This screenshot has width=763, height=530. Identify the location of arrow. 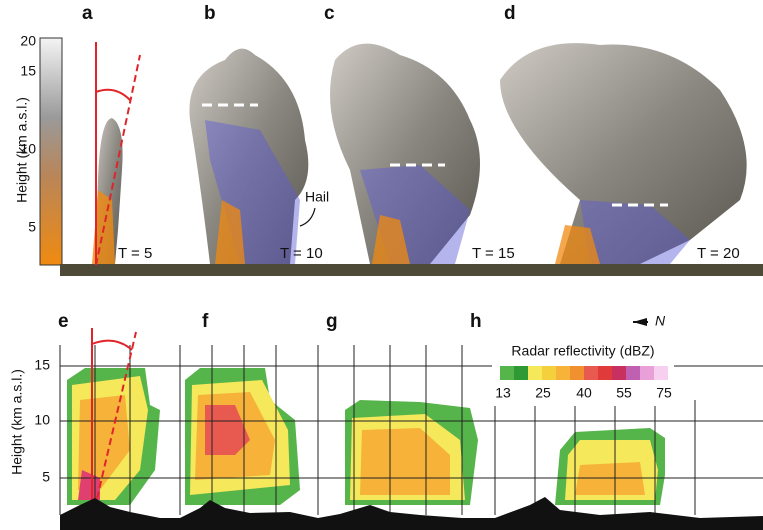
(307, 217).